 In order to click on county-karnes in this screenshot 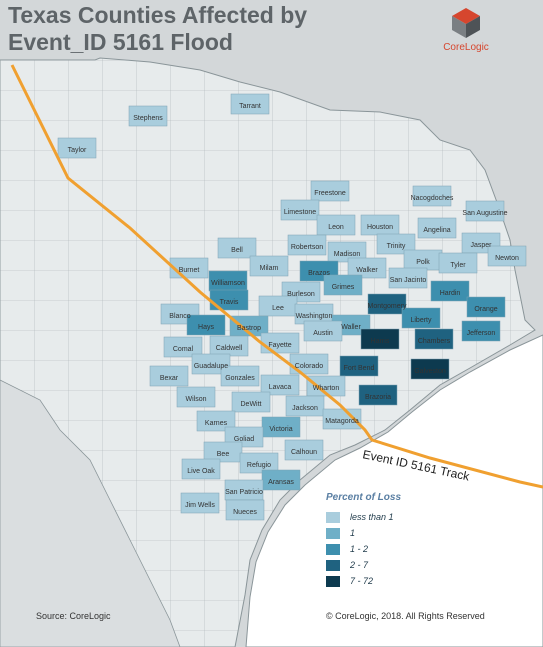, I will do `click(216, 421)`.